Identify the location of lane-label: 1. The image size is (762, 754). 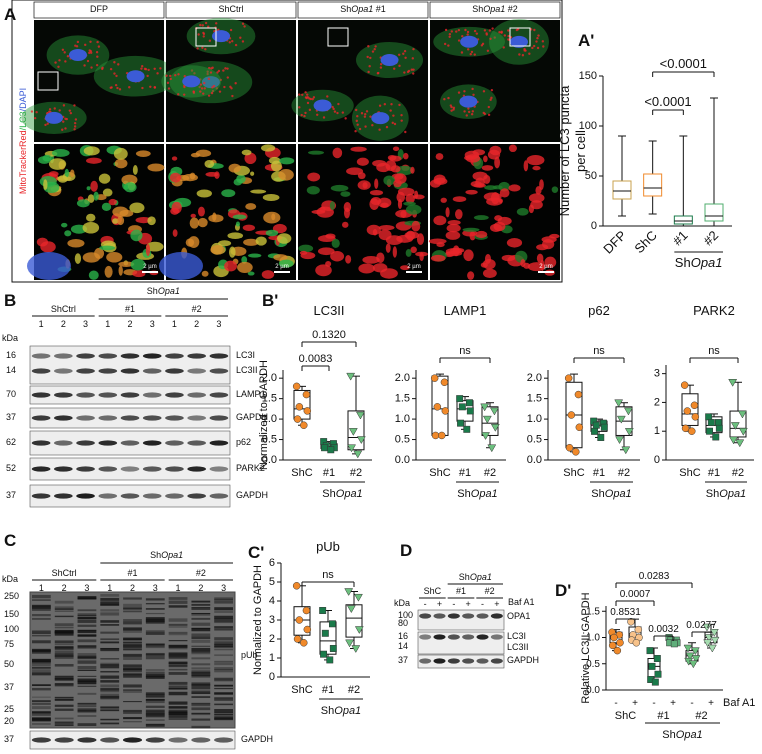
(41, 588).